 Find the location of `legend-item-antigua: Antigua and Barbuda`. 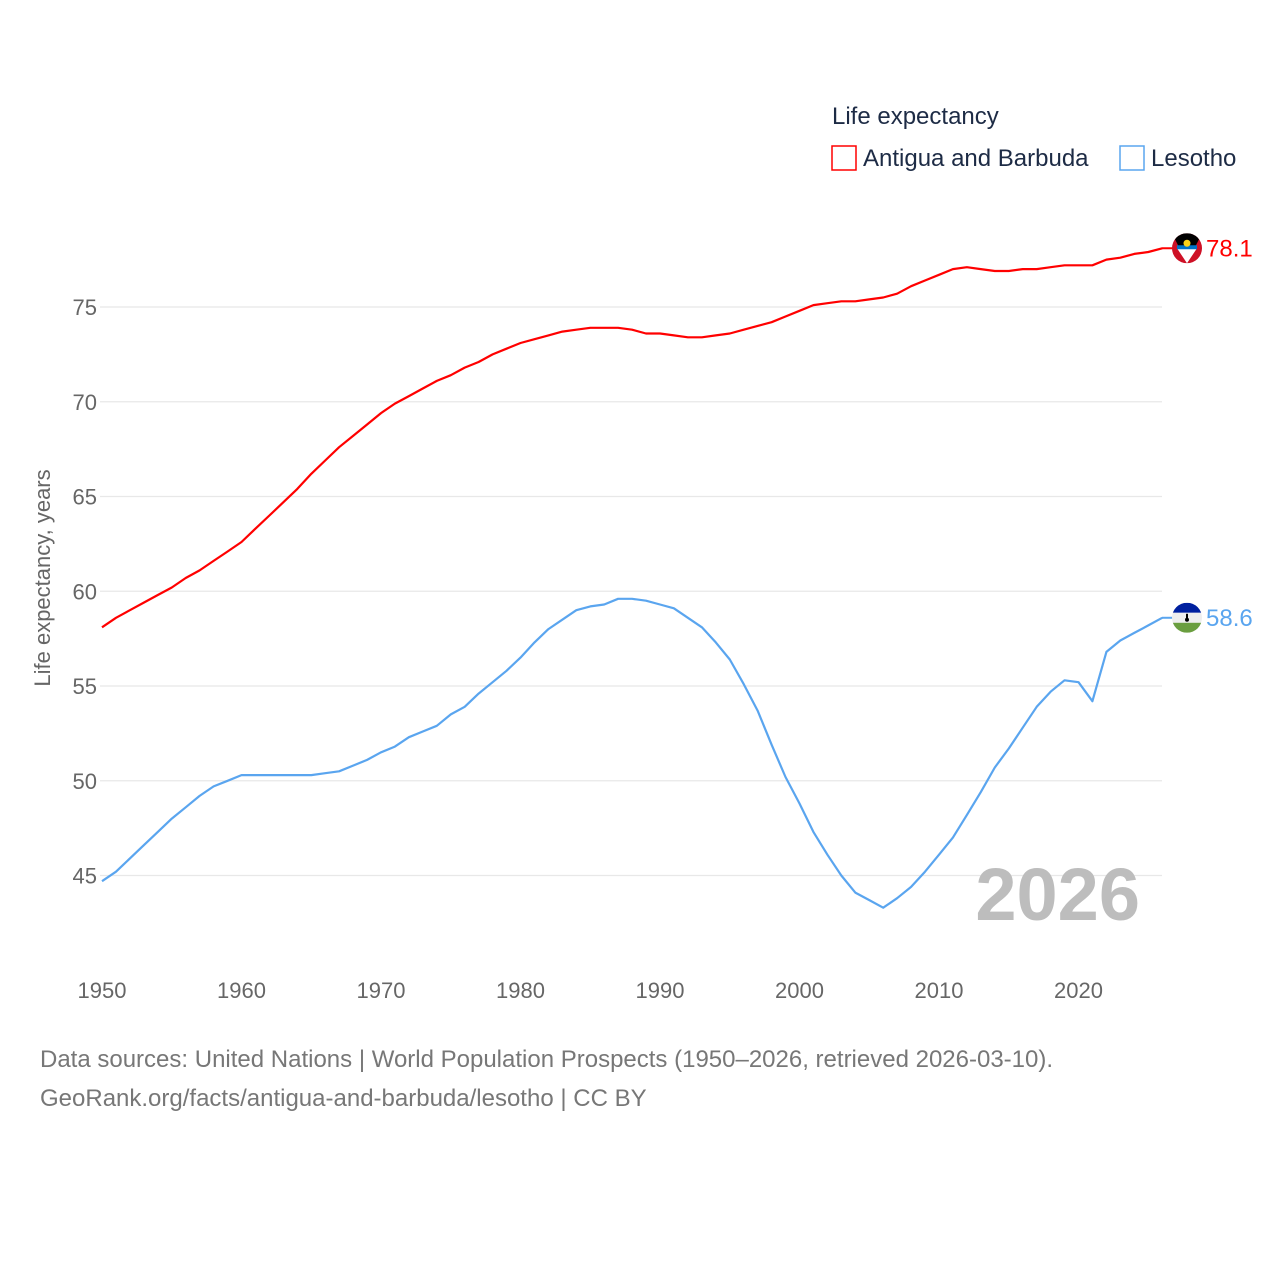

legend-item-antigua: Antigua and Barbuda is located at coordinates (960, 158).